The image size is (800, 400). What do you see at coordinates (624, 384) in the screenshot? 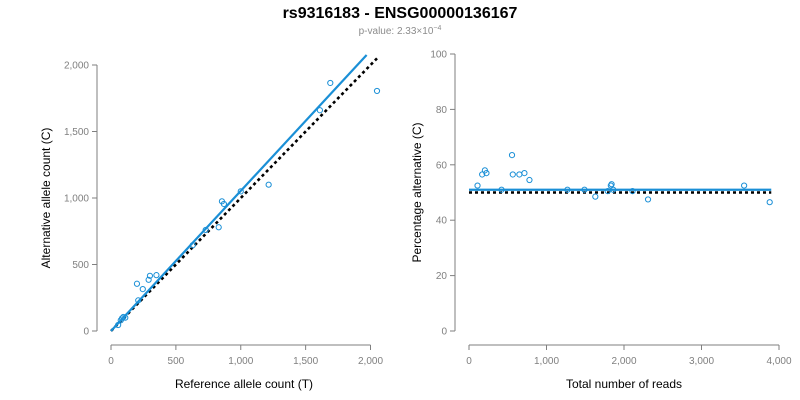
I see `x-axis-label: Total number of reads` at bounding box center [624, 384].